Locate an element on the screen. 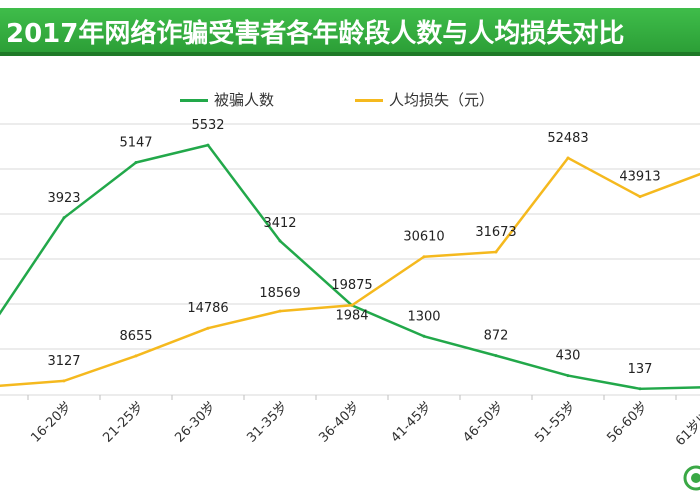 This screenshot has width=700, height=500. data-label-victims: 1984 is located at coordinates (351, 315).